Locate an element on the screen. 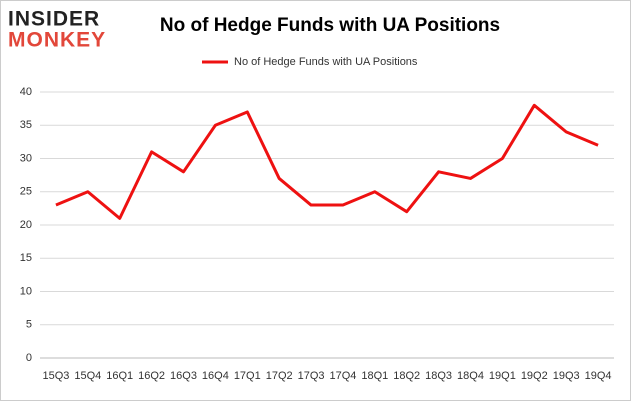 This screenshot has width=634, height=404. y-tick-label: 40 is located at coordinates (26, 92).